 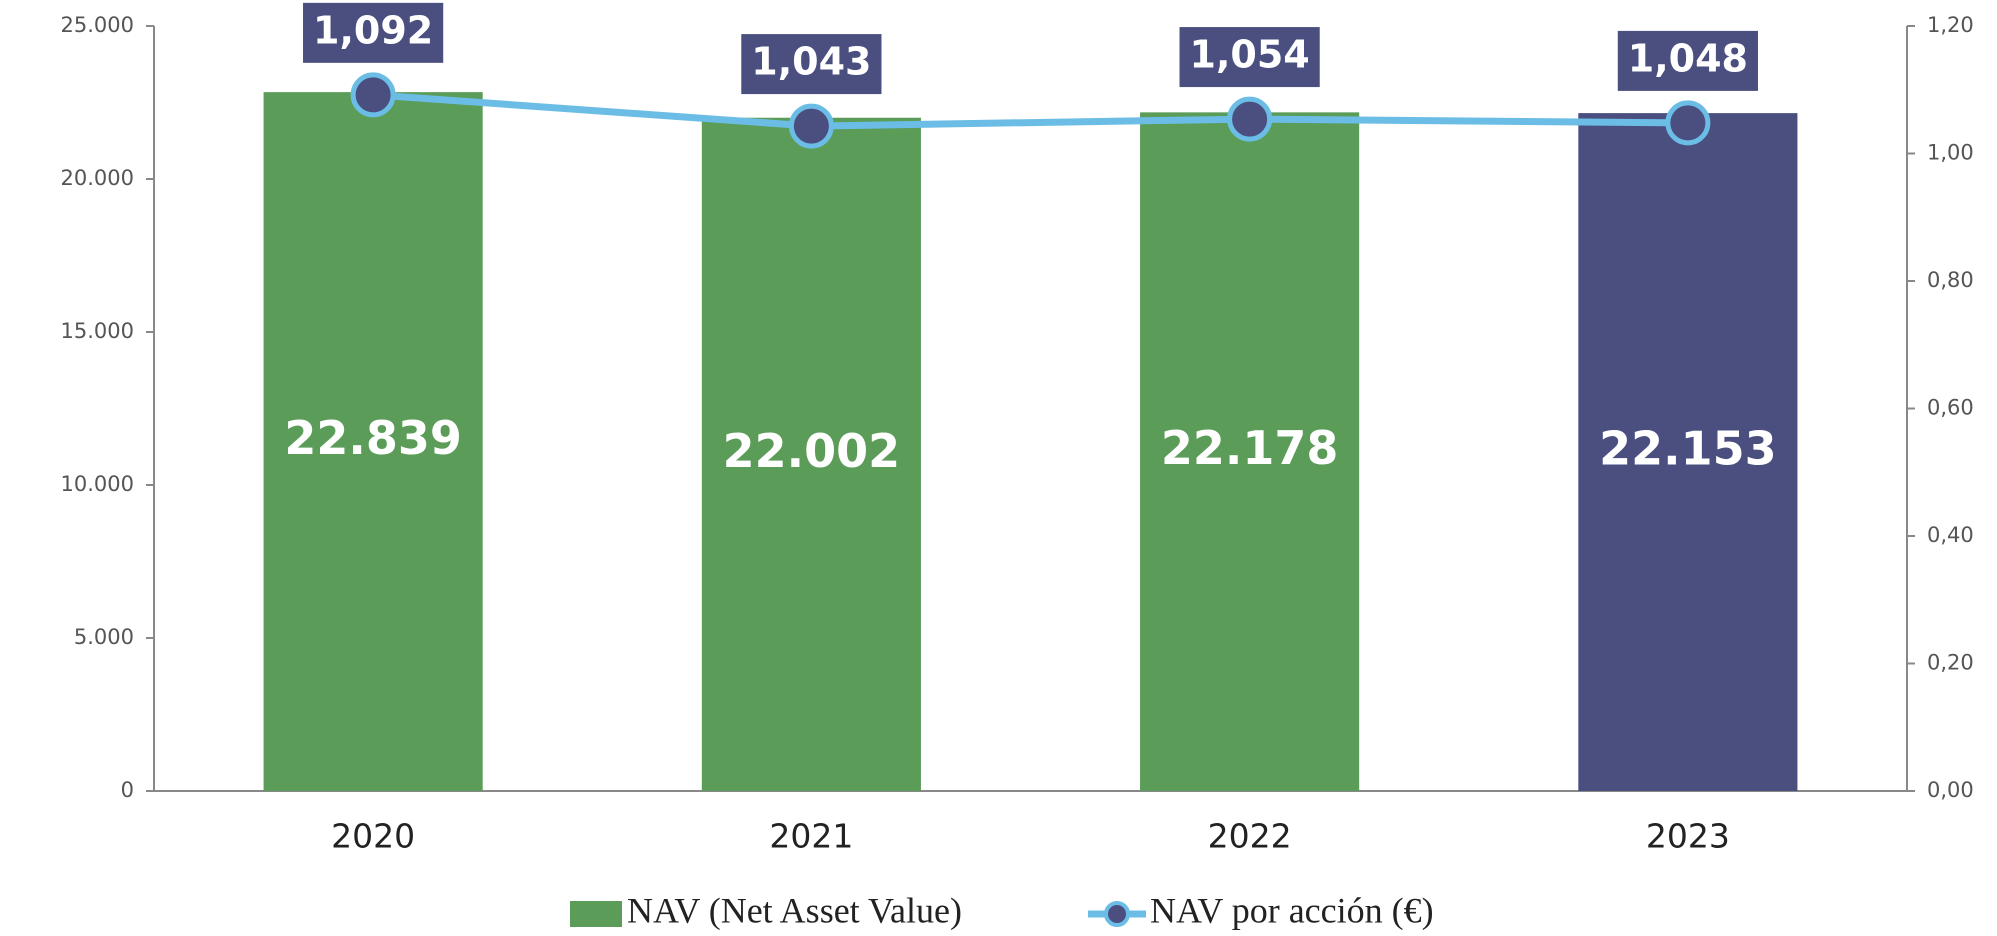 I want to click on y2-tick-label: 0,40, so click(x=1950, y=535).